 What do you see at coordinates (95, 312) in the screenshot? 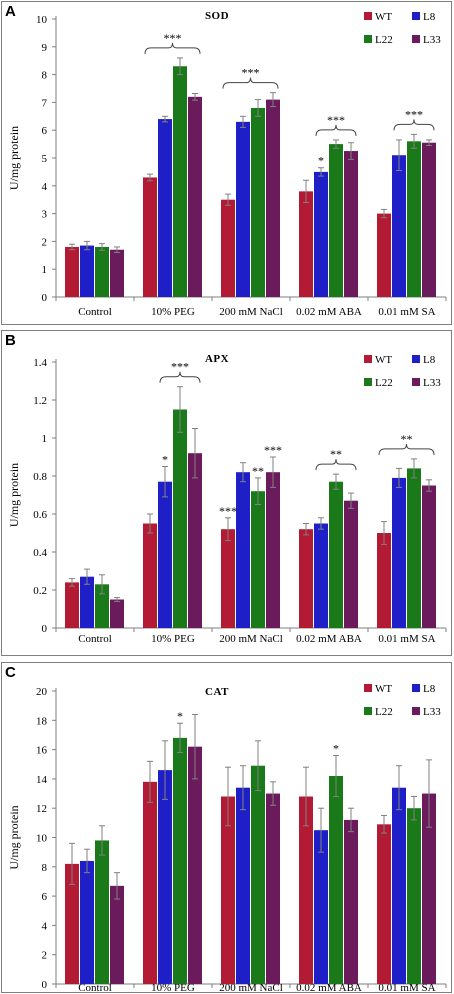
I see `category-label: Control` at bounding box center [95, 312].